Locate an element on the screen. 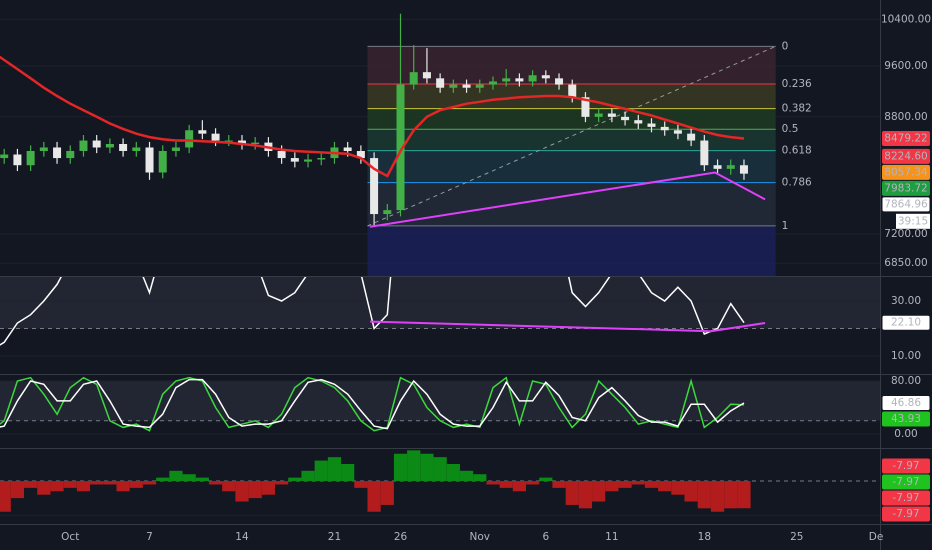  fib-label: 1 is located at coordinates (785, 226).